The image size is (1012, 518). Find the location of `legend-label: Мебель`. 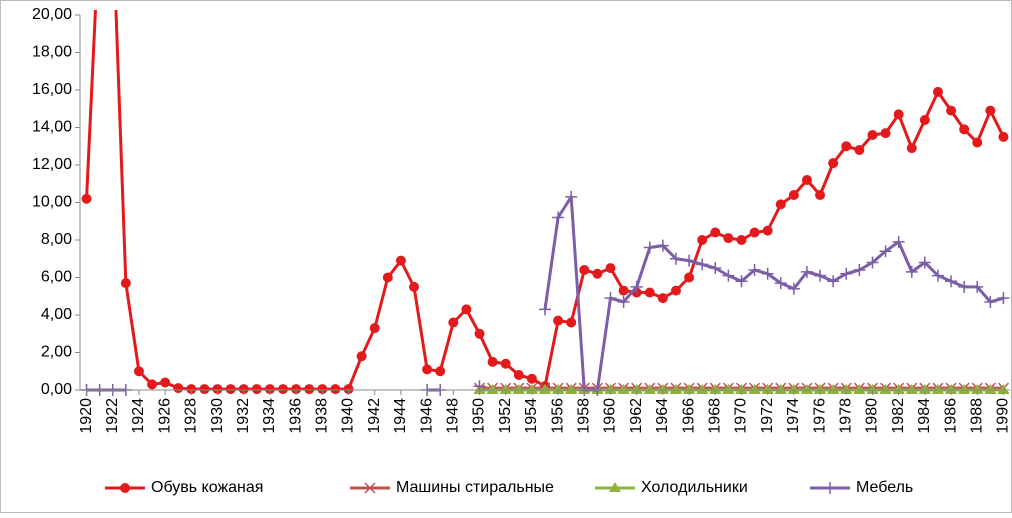

legend-label: Мебель is located at coordinates (884, 487).